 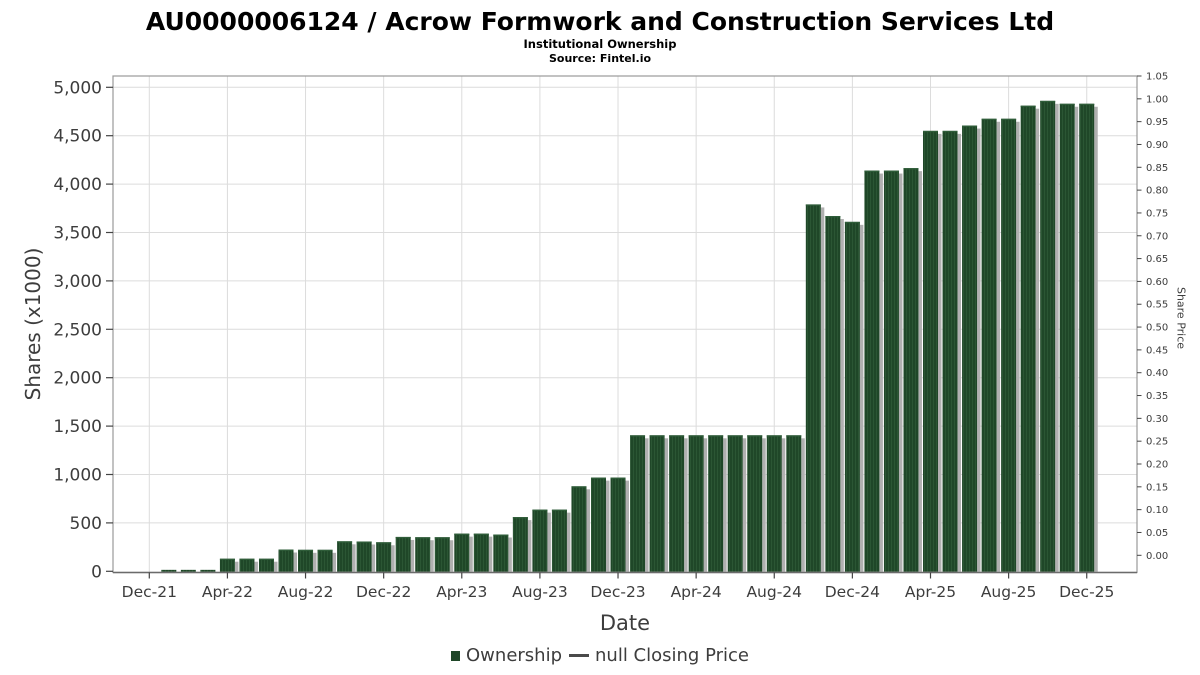 I want to click on legend-item-ownership: Ownership, so click(x=506, y=655).